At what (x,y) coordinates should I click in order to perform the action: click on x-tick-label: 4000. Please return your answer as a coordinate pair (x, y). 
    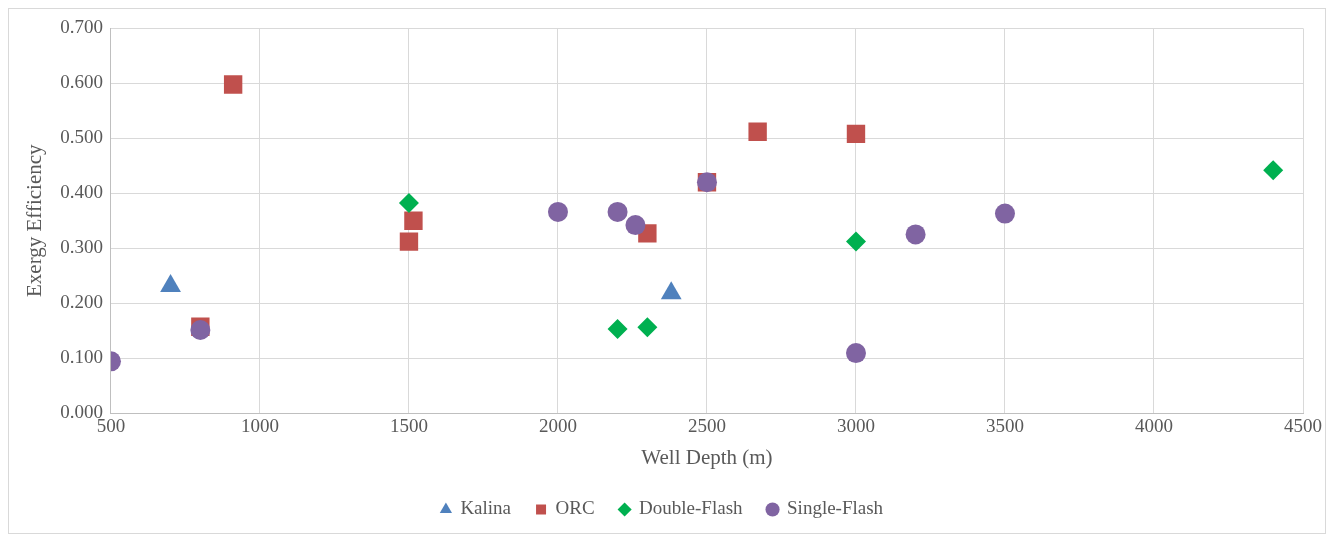
    Looking at the image, I should click on (1153, 426).